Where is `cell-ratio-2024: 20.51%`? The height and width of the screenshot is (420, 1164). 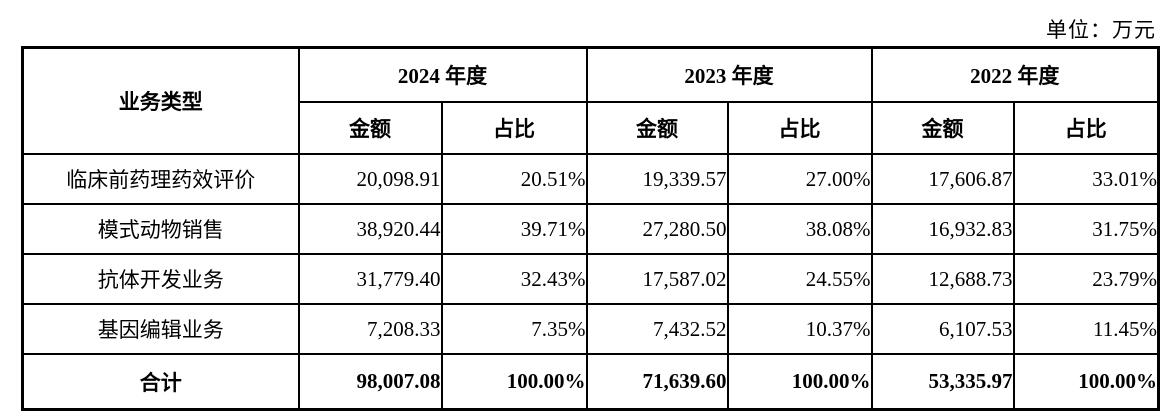
cell-ratio-2024: 20.51% is located at coordinates (514, 179).